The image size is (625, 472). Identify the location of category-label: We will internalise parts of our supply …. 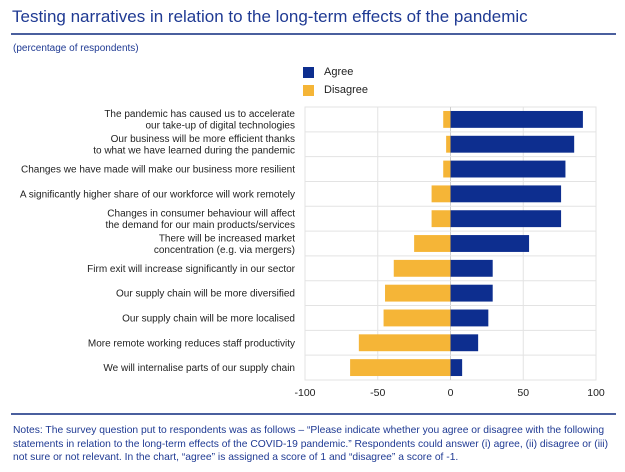
(199, 368).